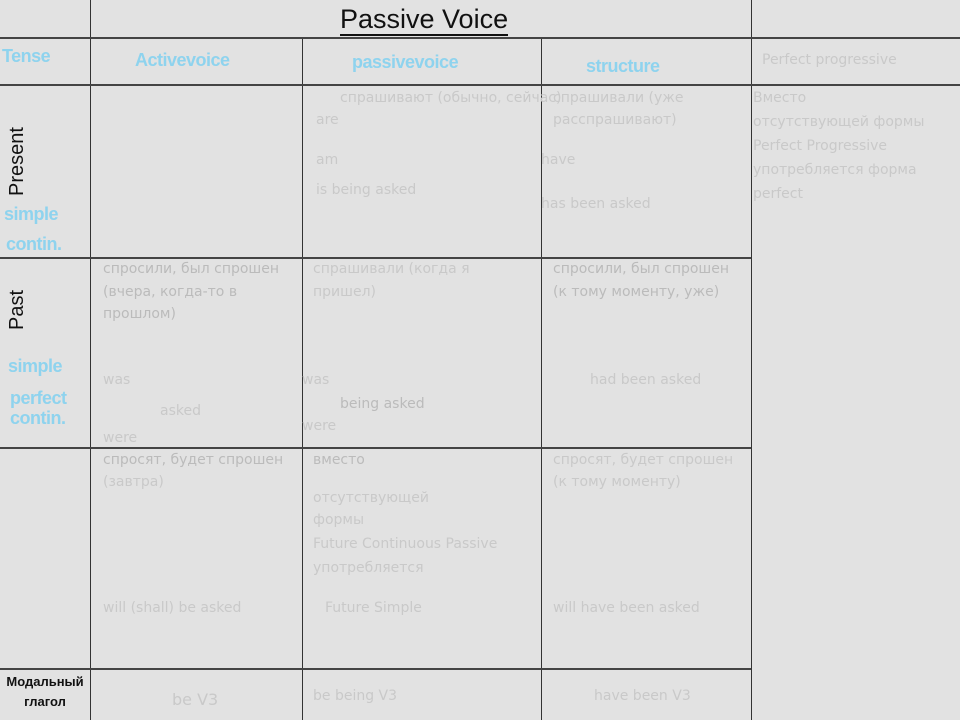 This screenshot has height=720, width=960. What do you see at coordinates (180, 411) in the screenshot?
I see `cell-text: asked` at bounding box center [180, 411].